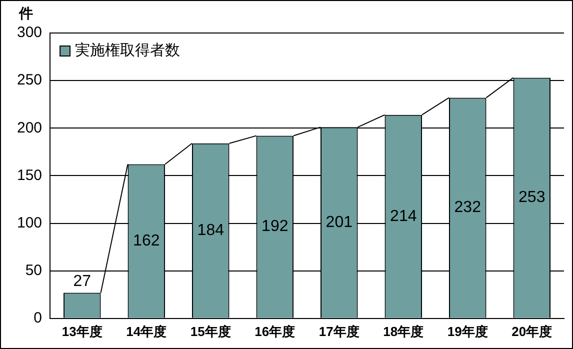 This screenshot has width=573, height=349. Describe the element at coordinates (127, 51) in the screenshot. I see `legend-label: 実施権取得者数` at that location.